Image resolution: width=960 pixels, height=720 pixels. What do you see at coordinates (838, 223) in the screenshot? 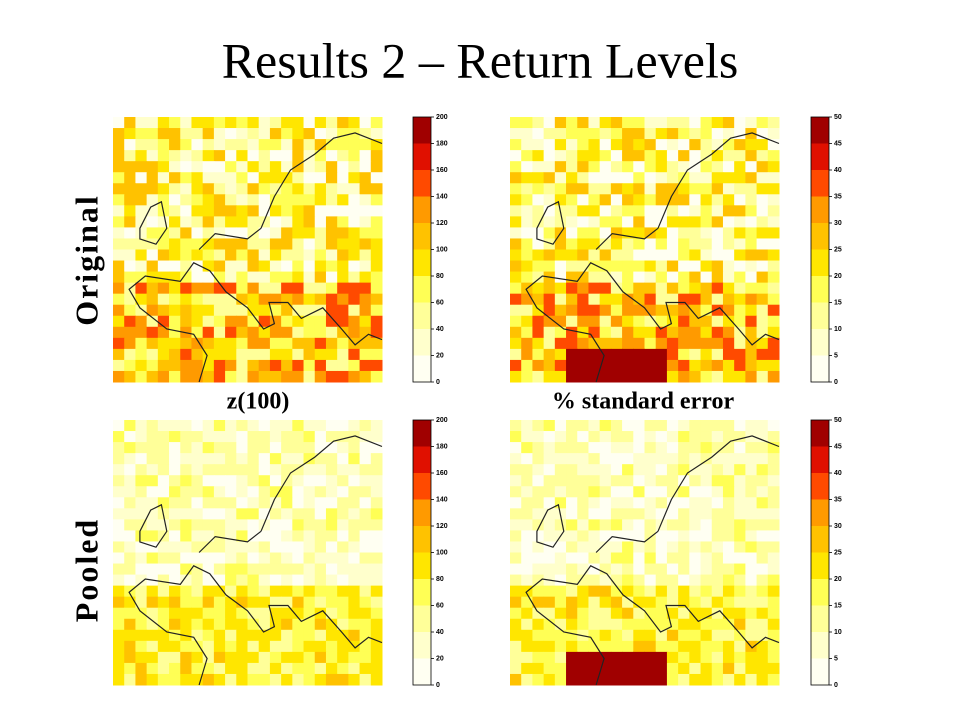
I see `colorbar-tick-label: 30` at bounding box center [838, 223].